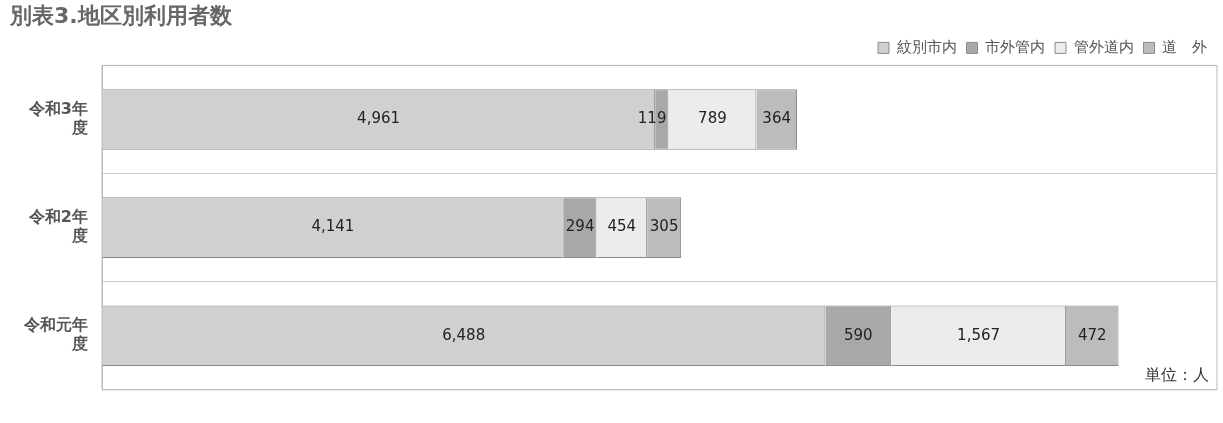 The height and width of the screenshot is (423, 1223). Describe the element at coordinates (664, 226) in the screenshot. I see `data-label: 305` at that location.